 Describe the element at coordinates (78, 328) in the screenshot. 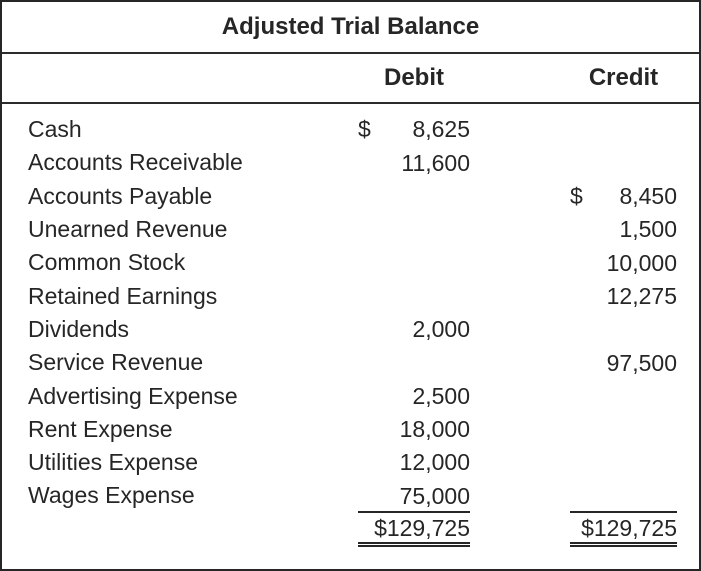

I see `account-name: Dividends` at that location.